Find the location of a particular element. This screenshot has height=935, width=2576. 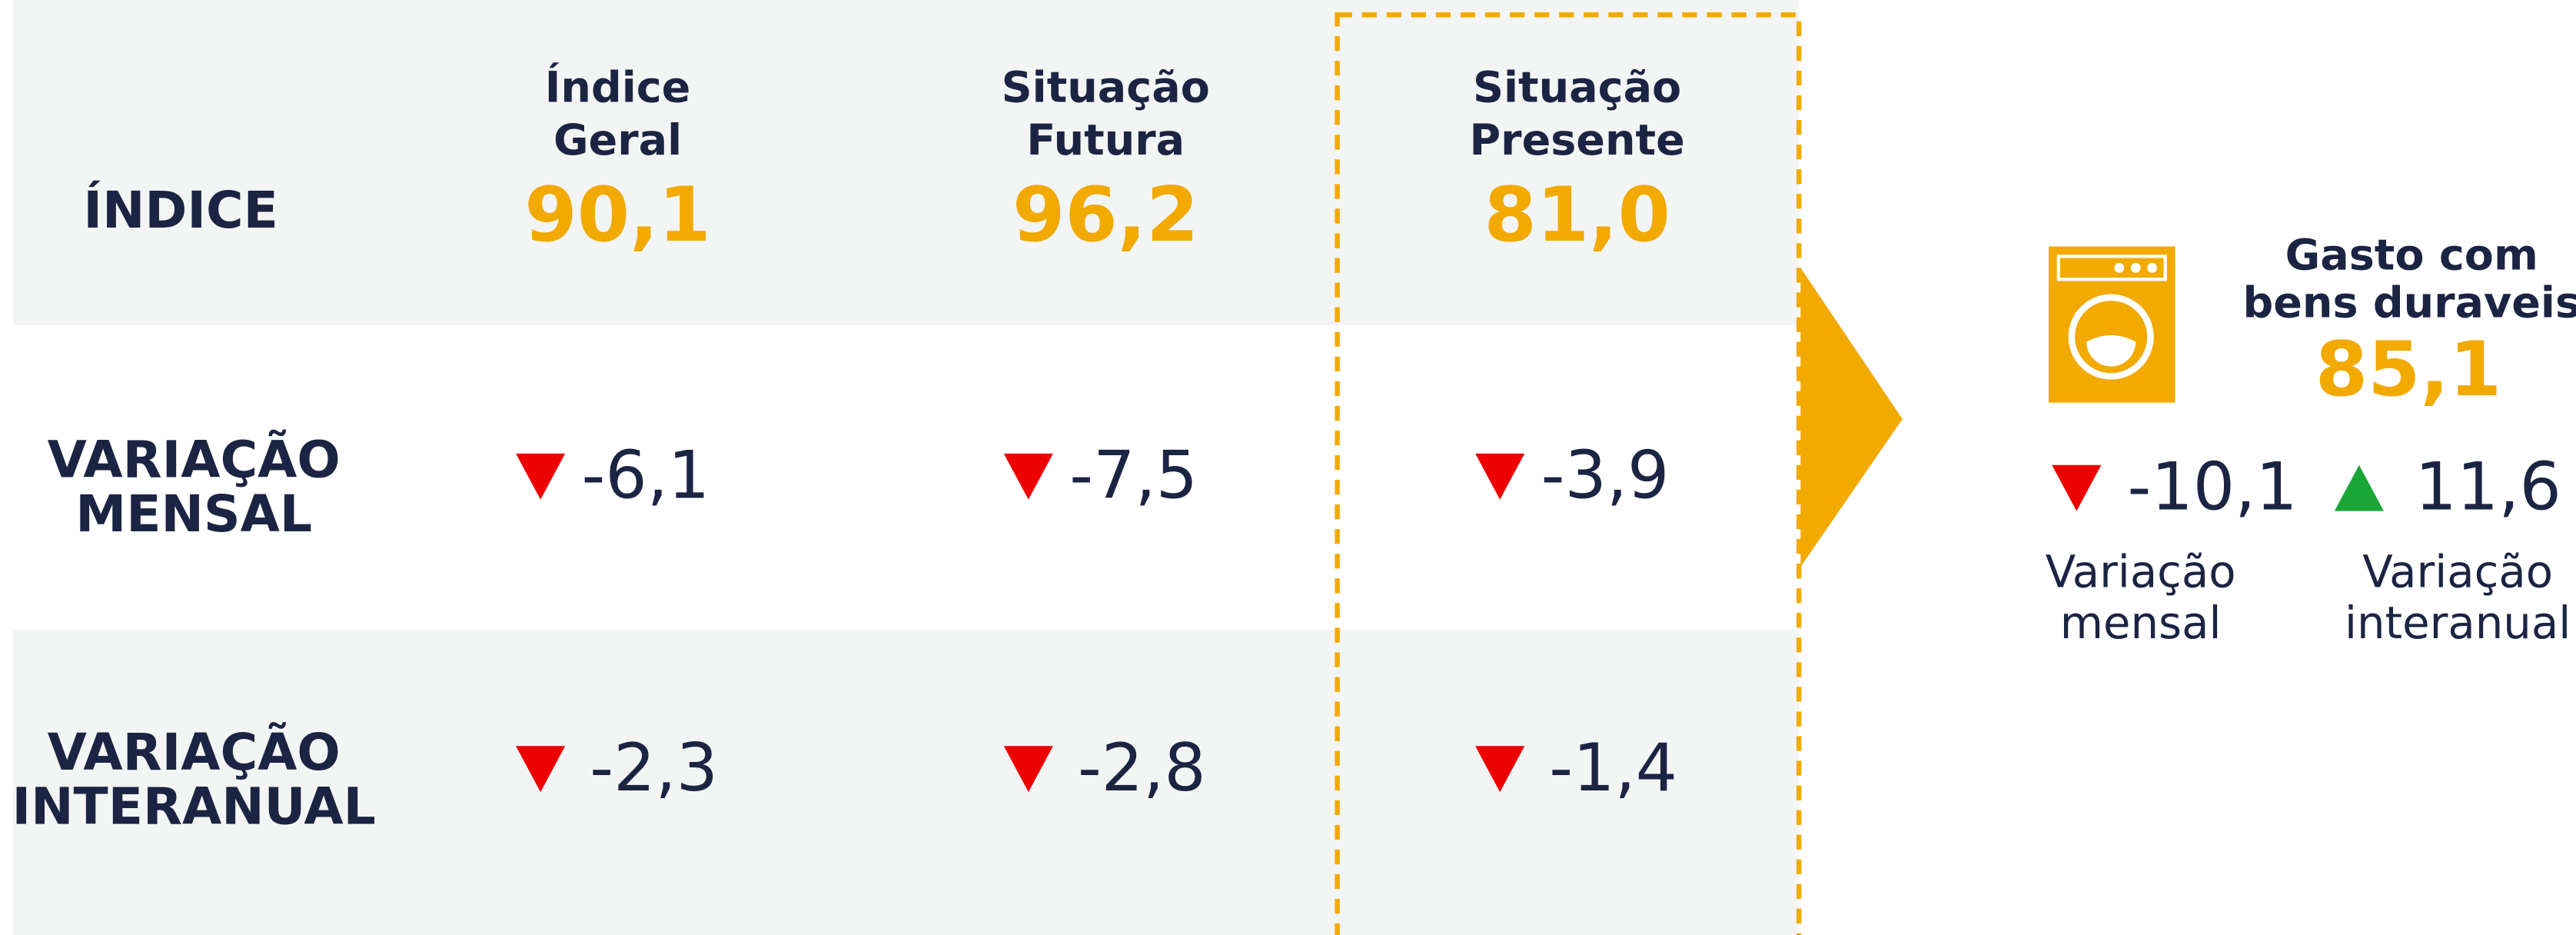

row-value: -6,1 is located at coordinates (646, 476).